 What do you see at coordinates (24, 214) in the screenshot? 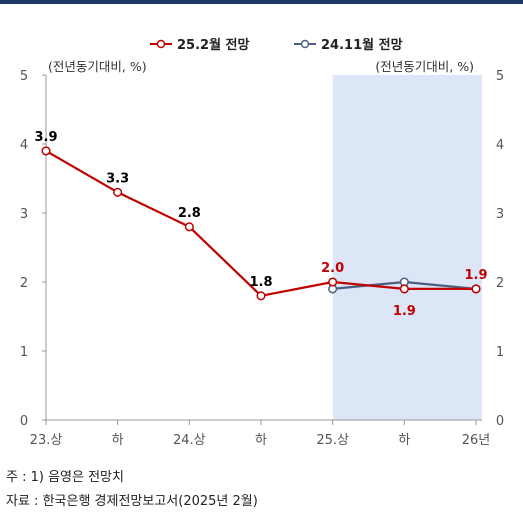
I see `y-tick-label-left: 3` at bounding box center [24, 214].